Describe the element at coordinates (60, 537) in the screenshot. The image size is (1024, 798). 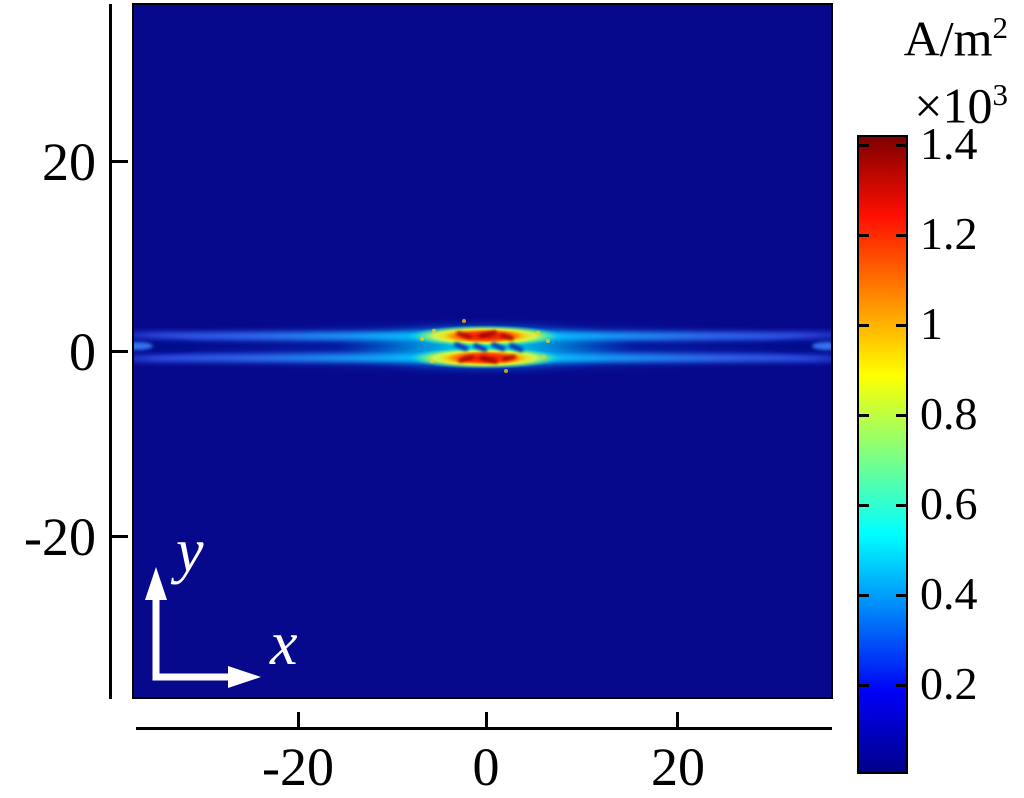
I see `y-tick-label: -20` at that location.